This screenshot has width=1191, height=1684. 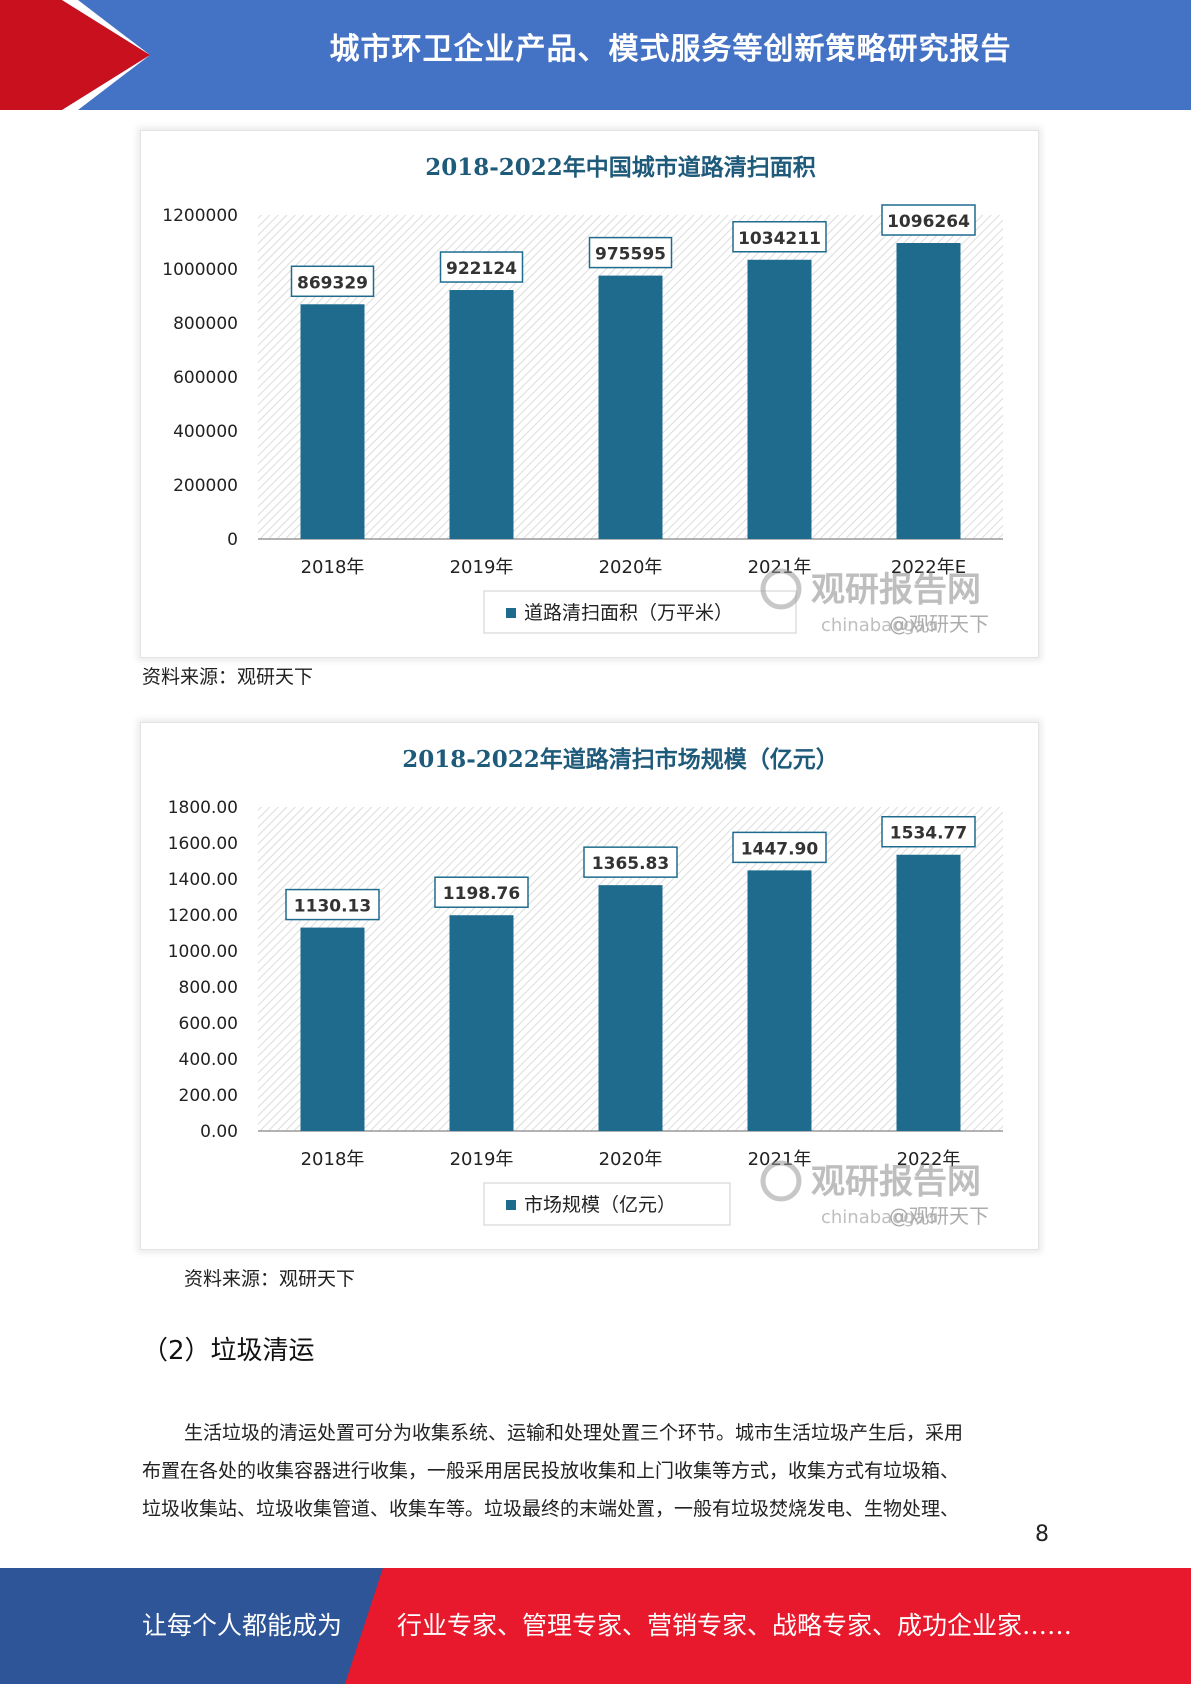 What do you see at coordinates (205, 432) in the screenshot?
I see `y-tick-label: 400000` at bounding box center [205, 432].